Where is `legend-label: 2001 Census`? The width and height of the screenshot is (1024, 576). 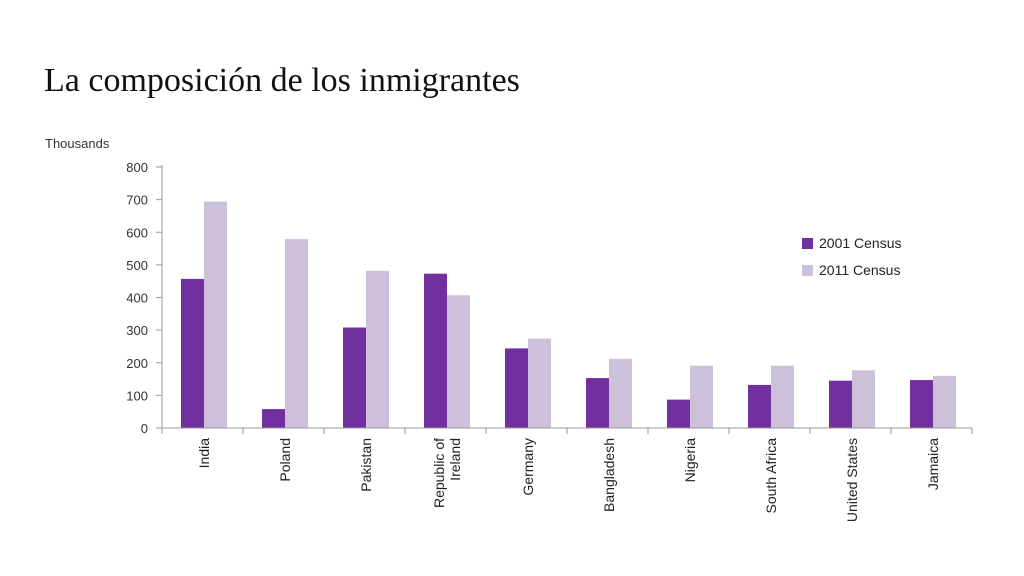
legend-label: 2001 Census is located at coordinates (860, 243).